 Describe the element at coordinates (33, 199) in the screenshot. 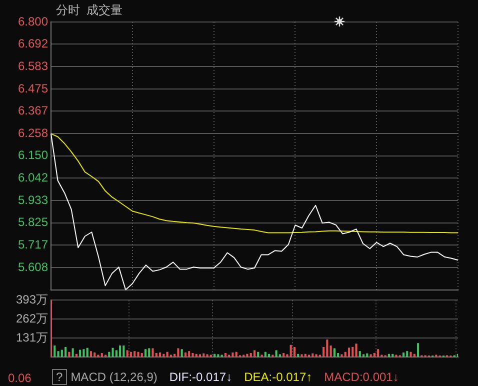

I see `y-tick-label: 5.933` at that location.